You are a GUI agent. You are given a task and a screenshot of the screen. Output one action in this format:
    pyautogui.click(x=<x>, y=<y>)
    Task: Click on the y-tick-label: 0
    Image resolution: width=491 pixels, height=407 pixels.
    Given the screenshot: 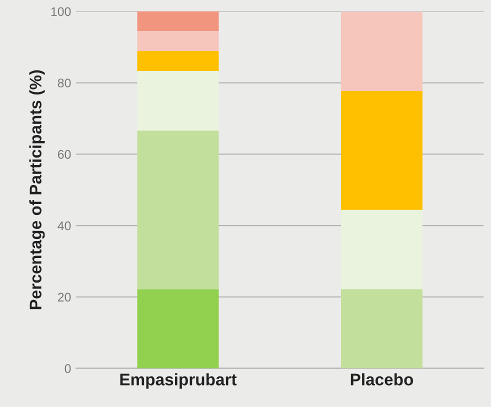 What is the action you would take?
    pyautogui.click(x=67, y=368)
    